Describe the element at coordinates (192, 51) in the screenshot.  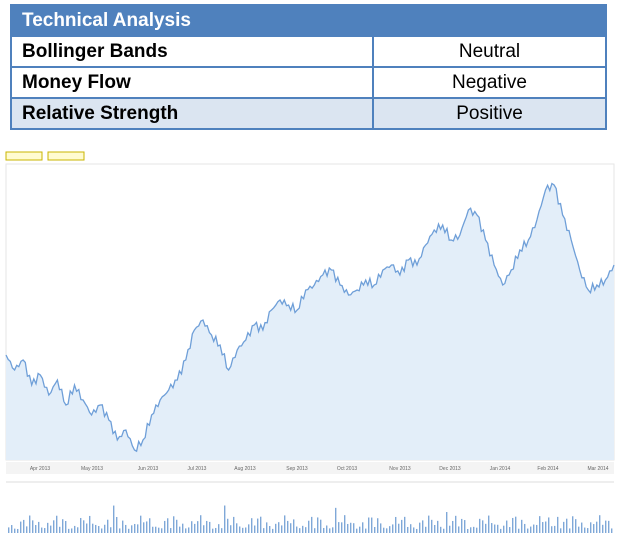
I see `indicator: Bollinger Bands` at that location.